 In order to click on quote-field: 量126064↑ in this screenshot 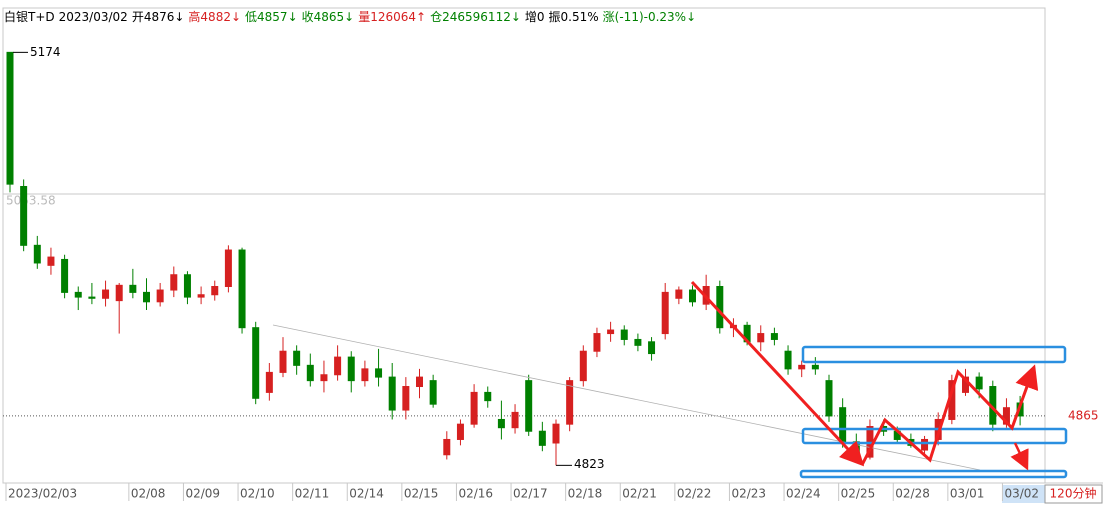, I will do `click(392, 17)`.